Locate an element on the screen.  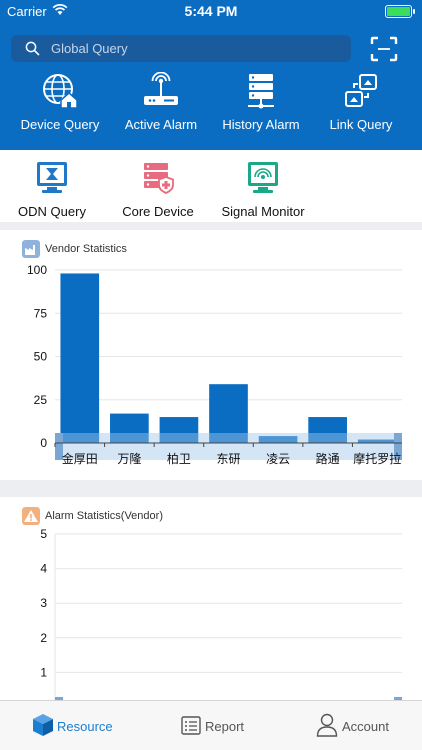
status-bar: Carrier 5:44 PM is located at coordinates (211, 12).